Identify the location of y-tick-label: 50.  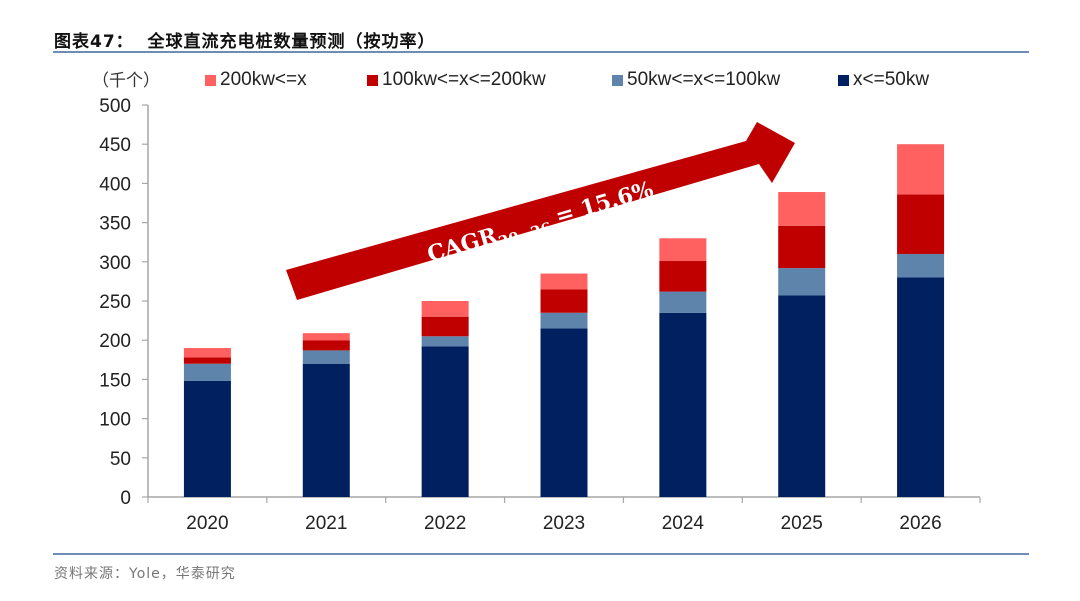
(120, 459).